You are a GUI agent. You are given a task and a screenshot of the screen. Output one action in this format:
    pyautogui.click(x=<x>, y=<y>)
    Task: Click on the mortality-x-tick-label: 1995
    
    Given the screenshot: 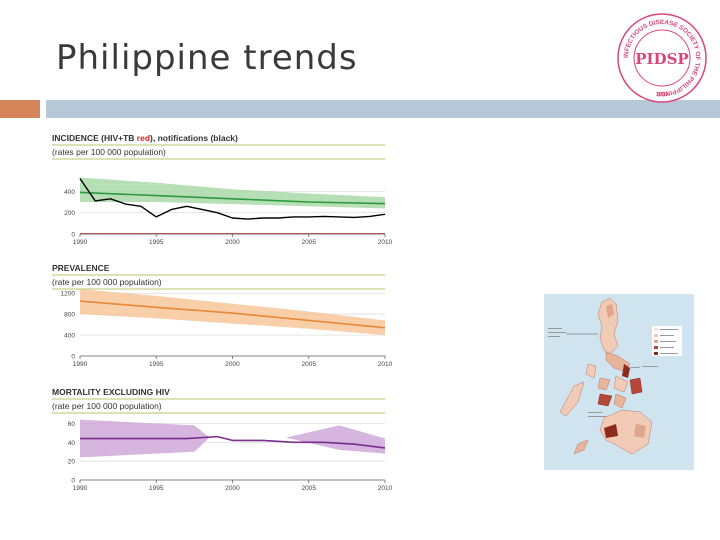 What is the action you would take?
    pyautogui.click(x=156, y=488)
    